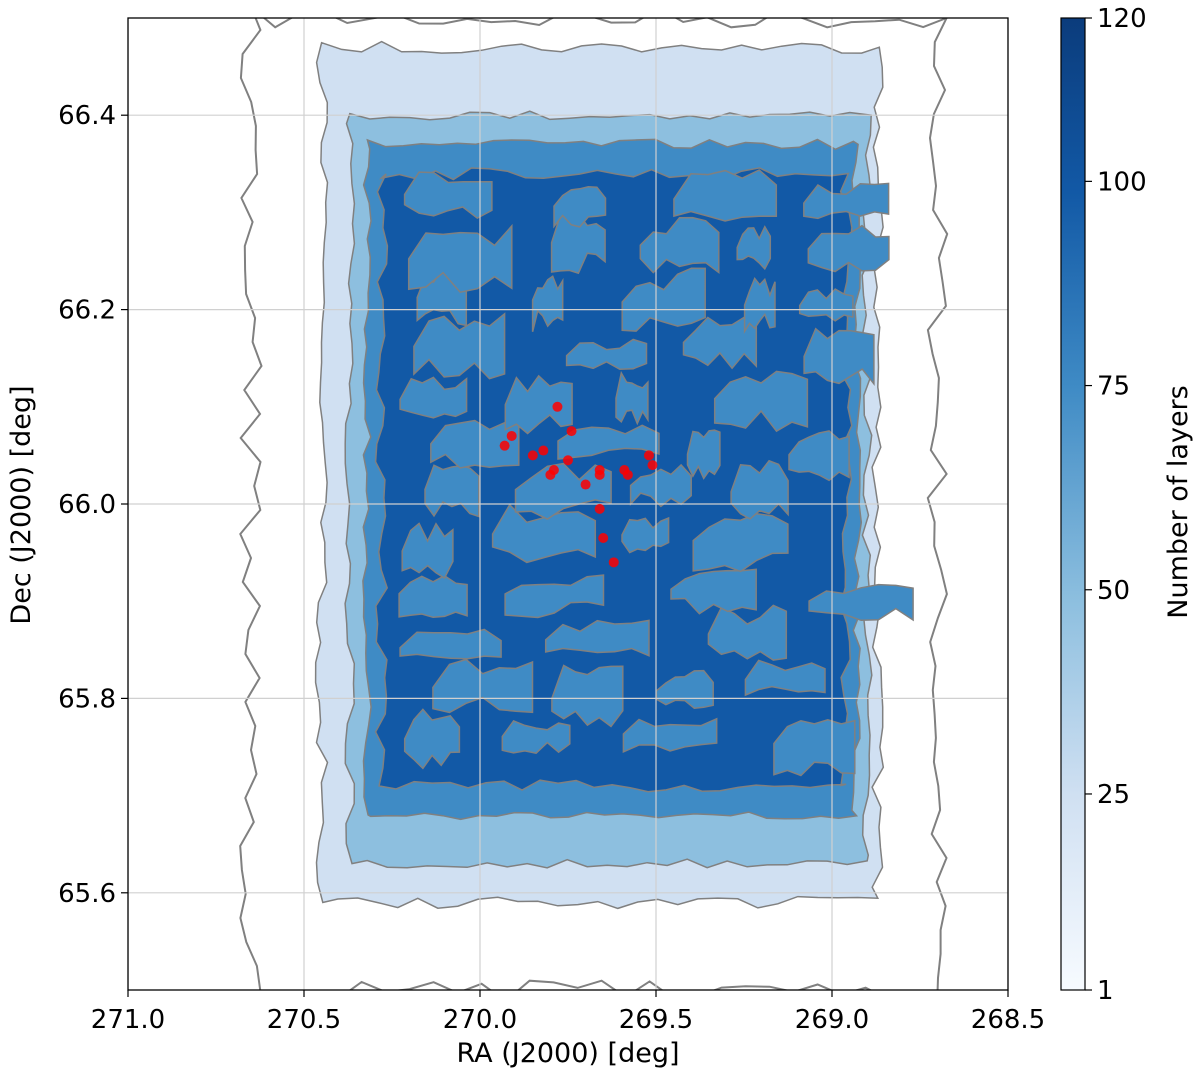 The height and width of the screenshot is (1079, 1200). What do you see at coordinates (568, 1012) in the screenshot?
I see `x-axis-ticks: 271.0 270.5 270.0 269.5 269.0 268.5` at bounding box center [568, 1012].